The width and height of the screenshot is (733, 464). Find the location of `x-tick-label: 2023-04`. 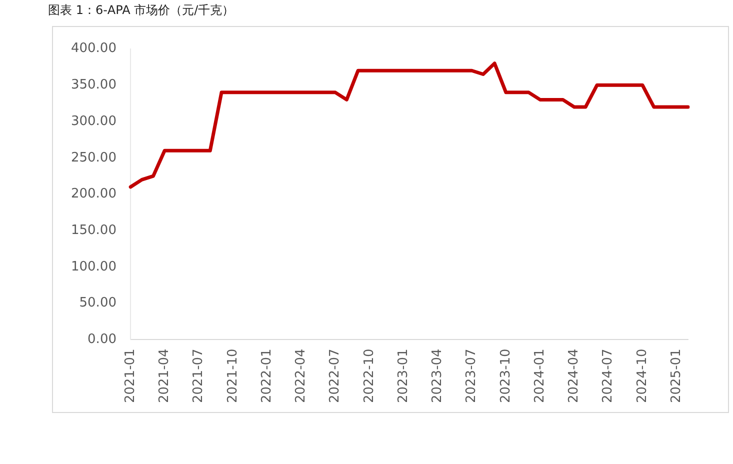

x-tick-label: 2023-04 is located at coordinates (438, 376).